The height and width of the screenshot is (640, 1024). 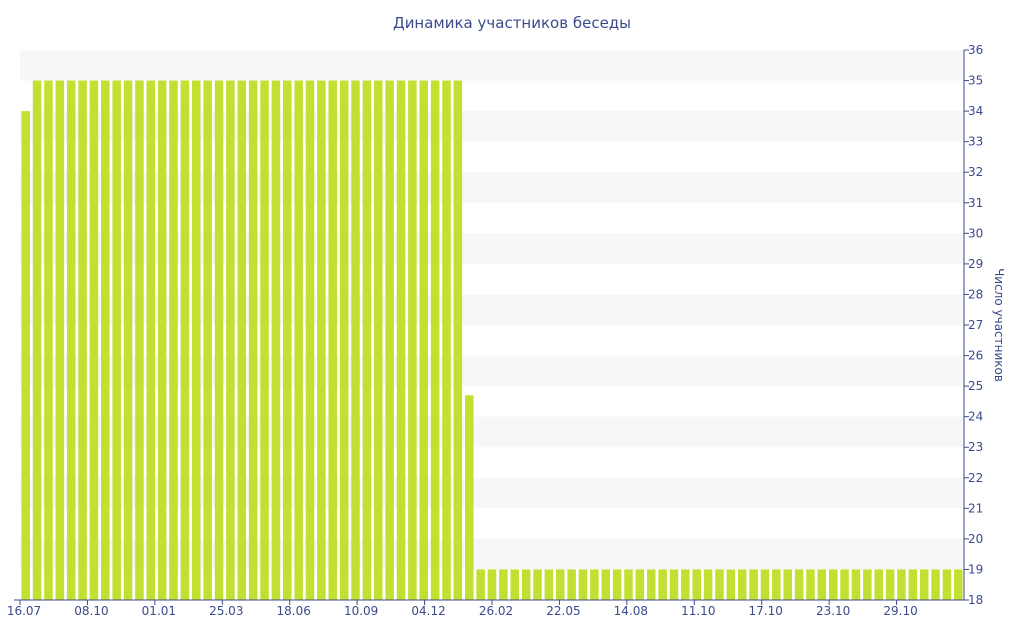 What do you see at coordinates (975, 417) in the screenshot?
I see `y-tick-label: 24` at bounding box center [975, 417].